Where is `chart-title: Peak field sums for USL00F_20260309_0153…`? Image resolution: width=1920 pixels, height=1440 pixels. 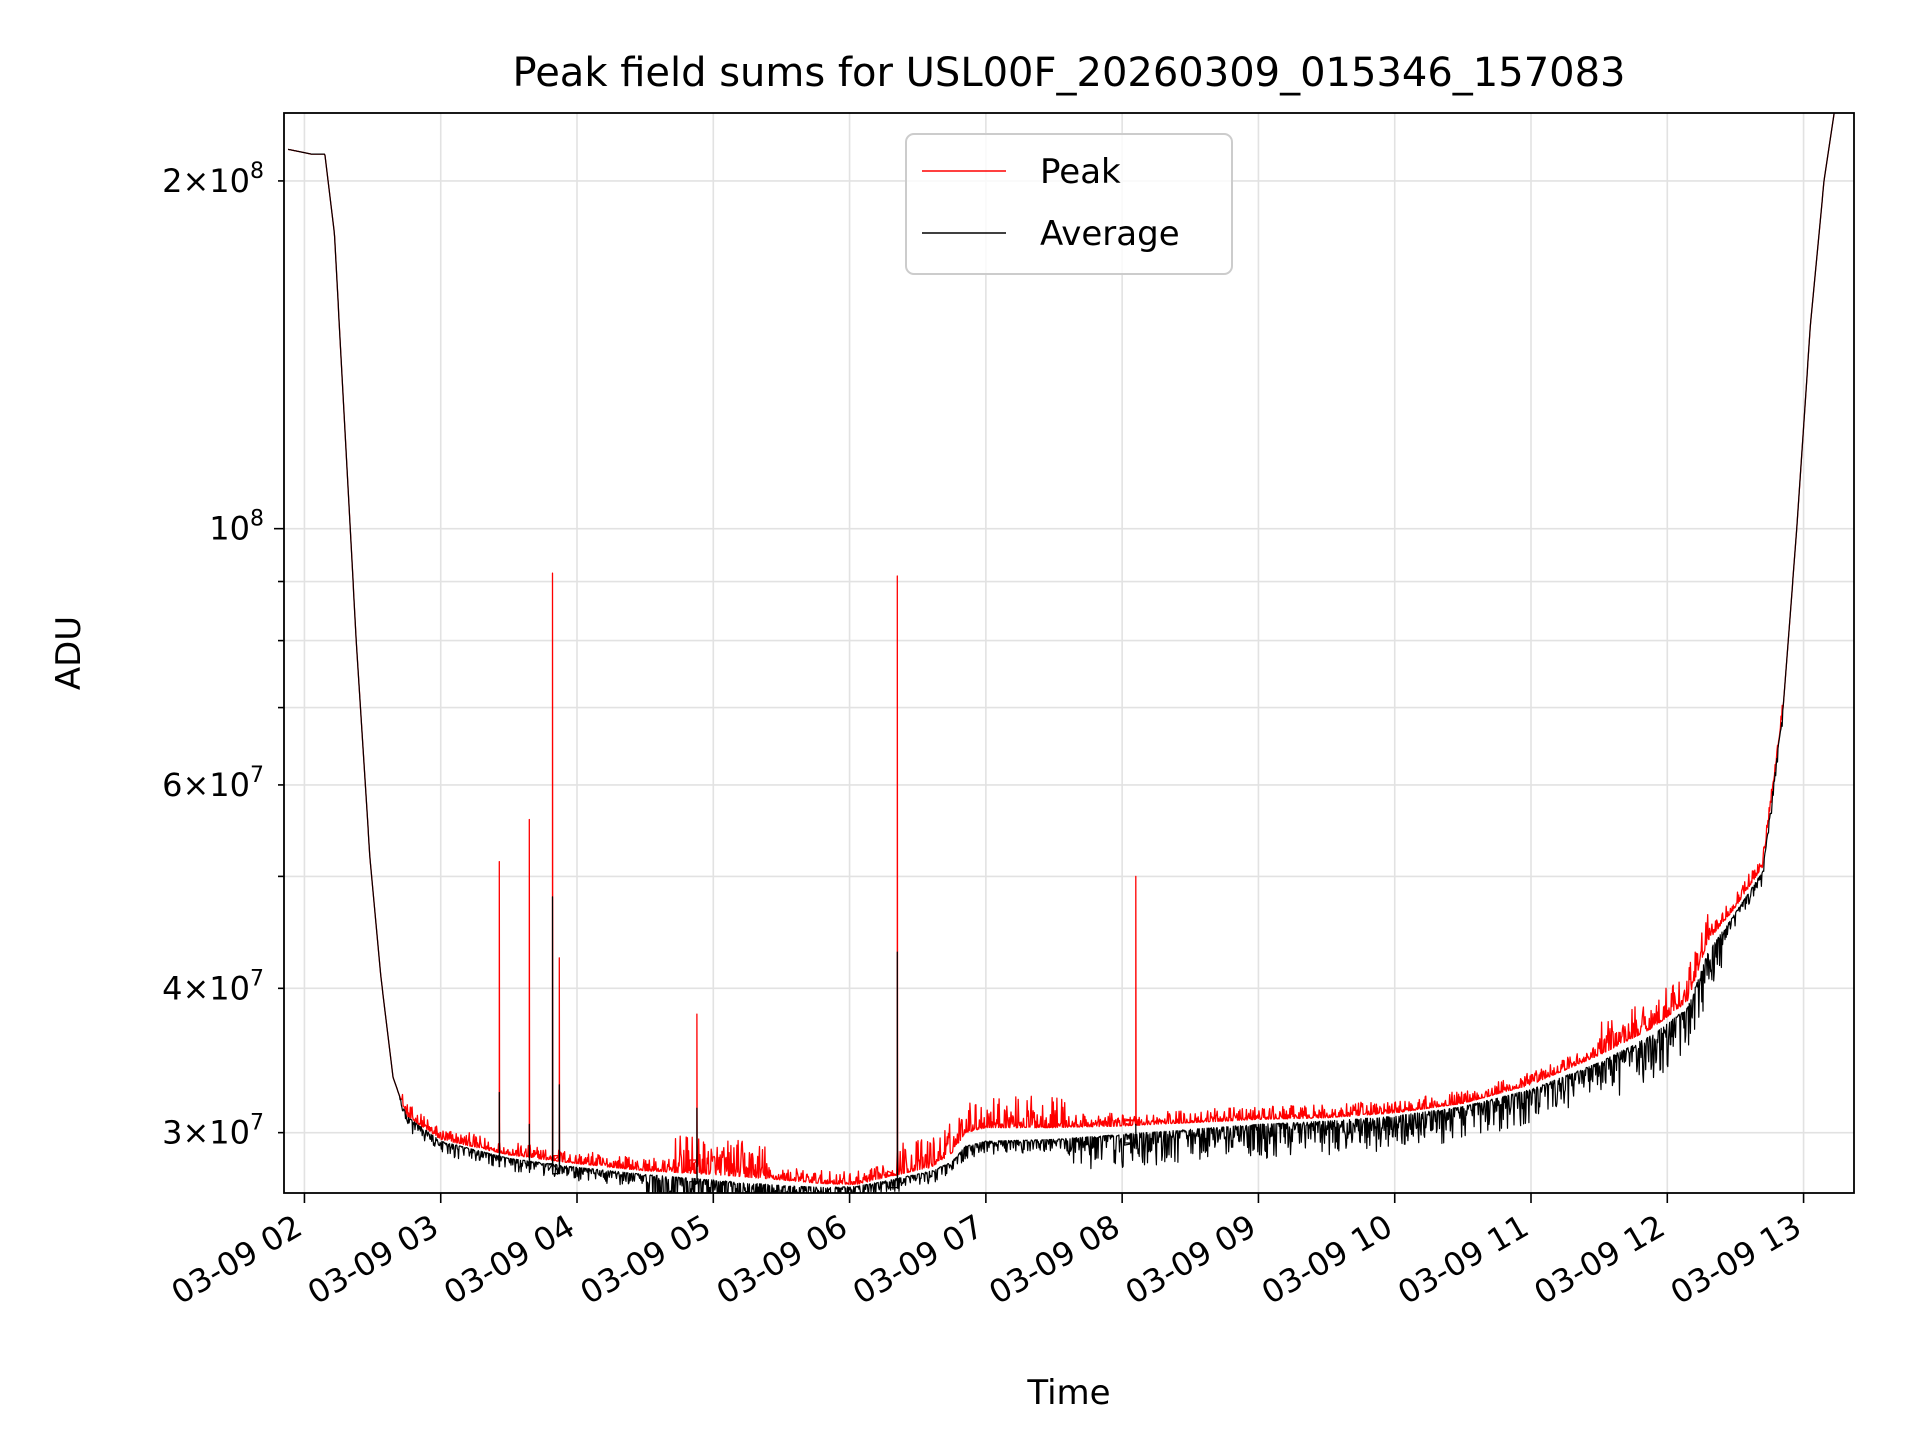 chart-title: Peak field sums for USL00F_20260309_0153… is located at coordinates (1069, 73).